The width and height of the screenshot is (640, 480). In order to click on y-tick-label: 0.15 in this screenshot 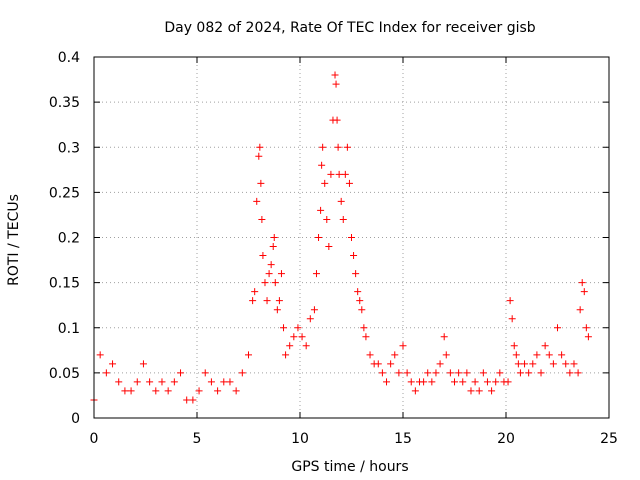, I will do `click(64, 284)`.